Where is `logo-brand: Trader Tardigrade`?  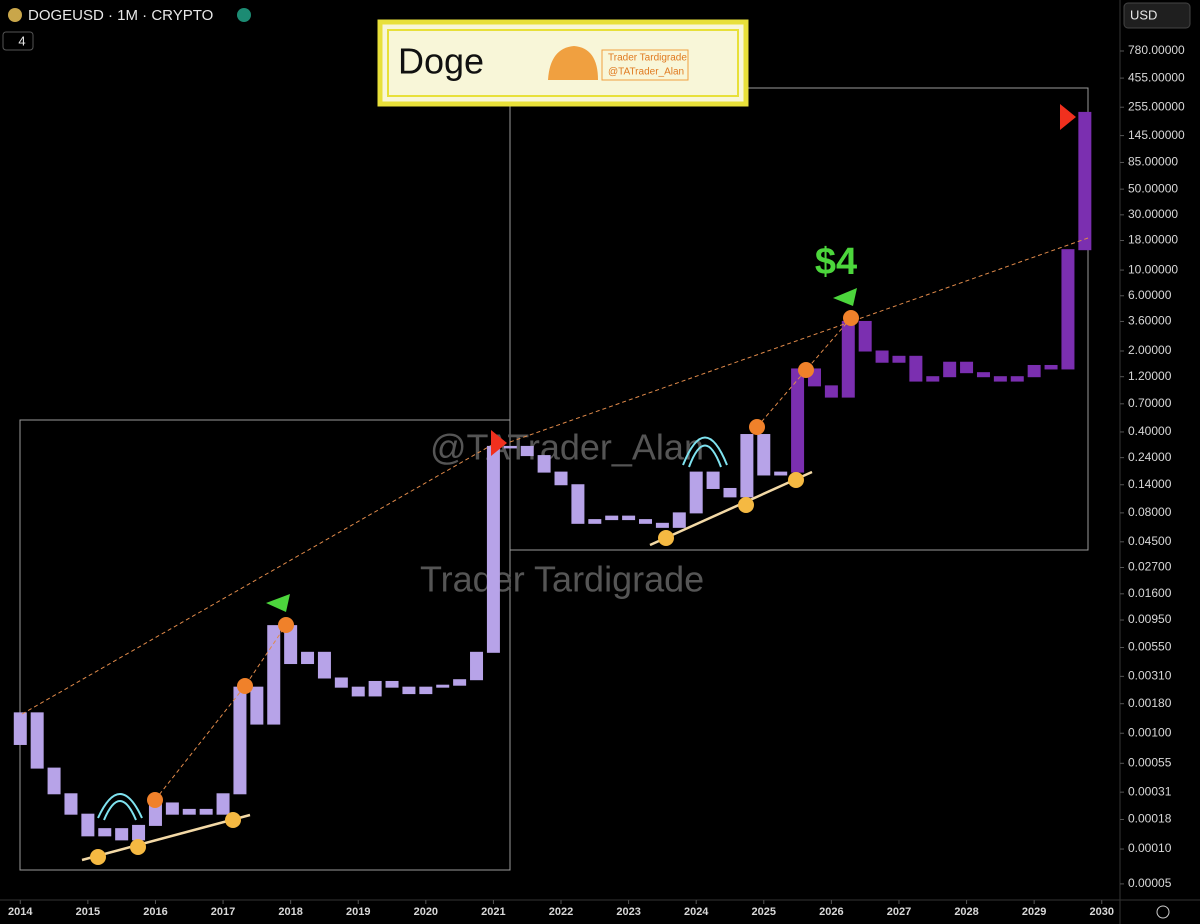
logo-brand: Trader Tardigrade is located at coordinates (647, 58).